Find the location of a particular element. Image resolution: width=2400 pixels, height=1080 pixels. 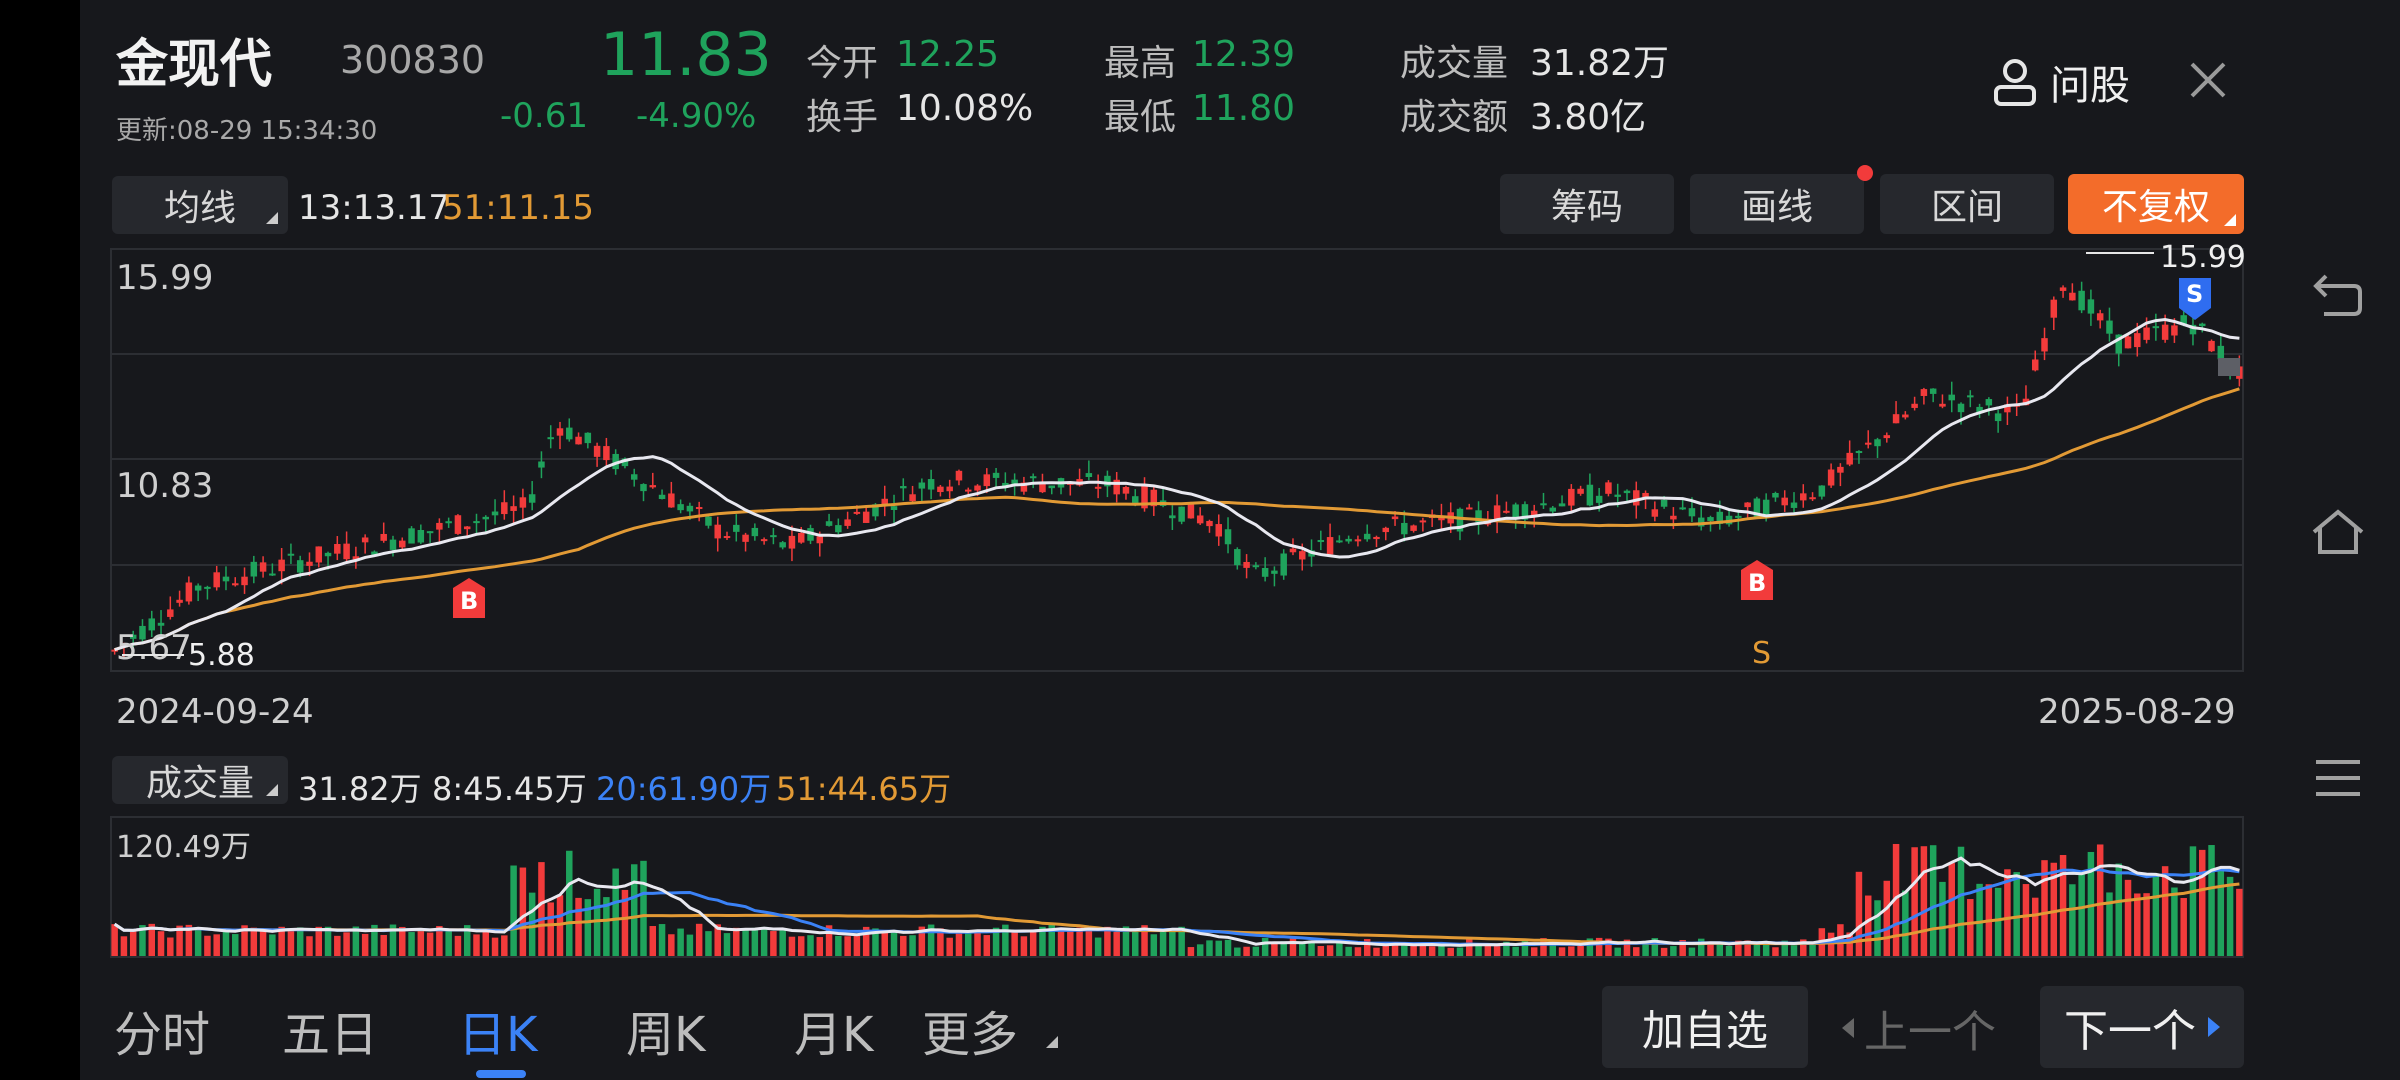

tab-monthly-k: 月K is located at coordinates (834, 1035).